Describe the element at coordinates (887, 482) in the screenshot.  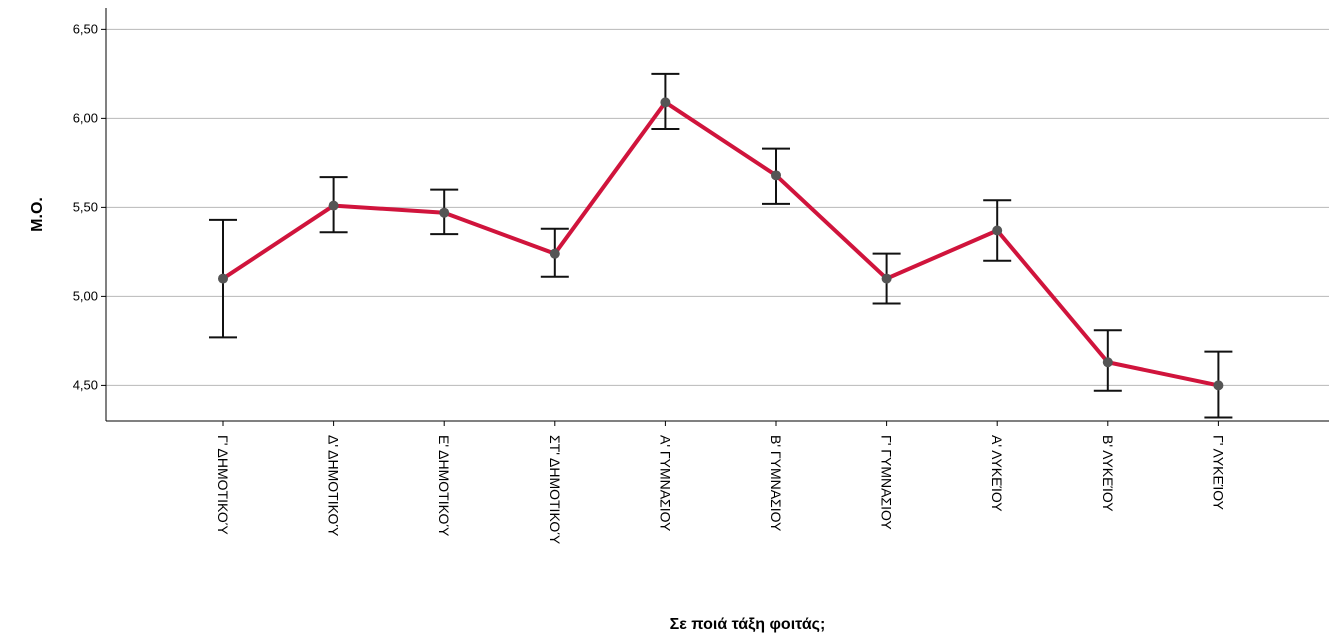
I see `x-tick-label: Γ' ΓΥΜΝΑΣΙΟΥ` at that location.